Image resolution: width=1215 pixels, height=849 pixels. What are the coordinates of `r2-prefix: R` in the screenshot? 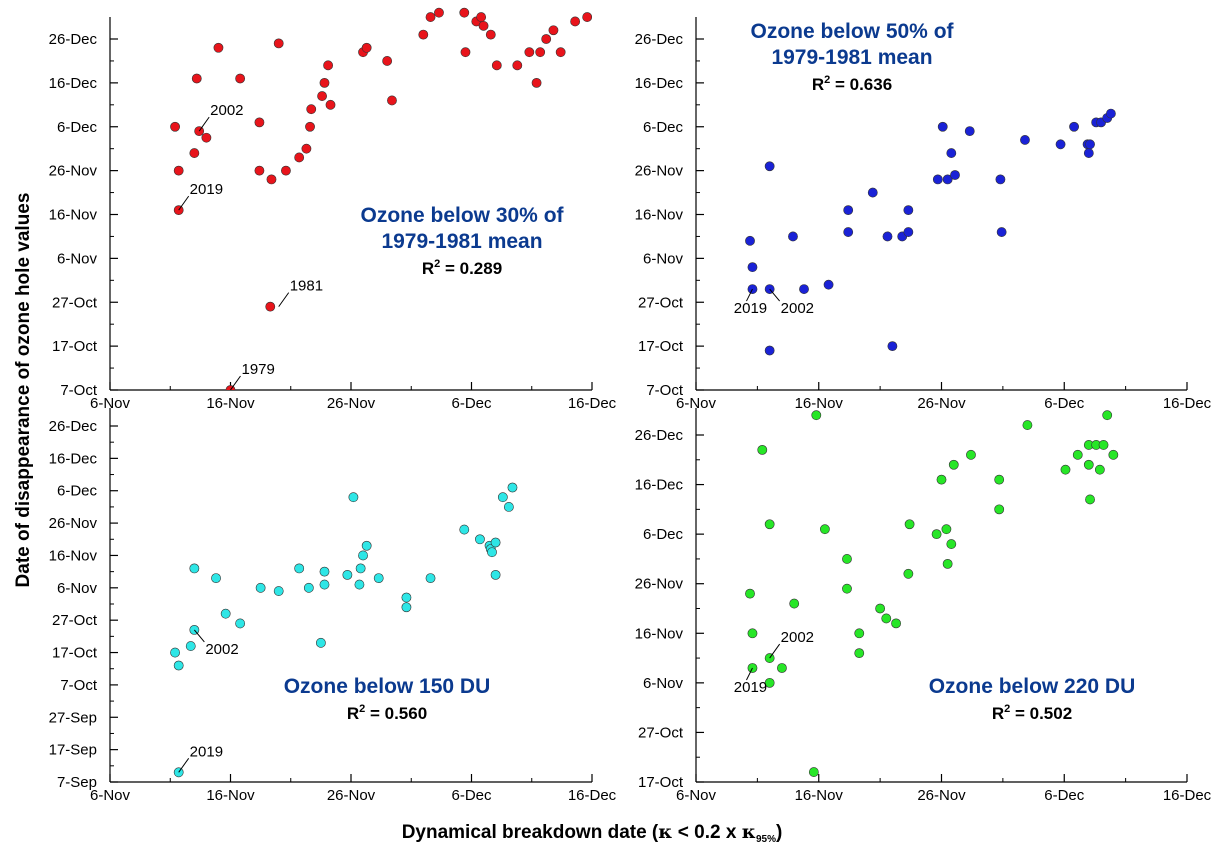 It's located at (428, 268).